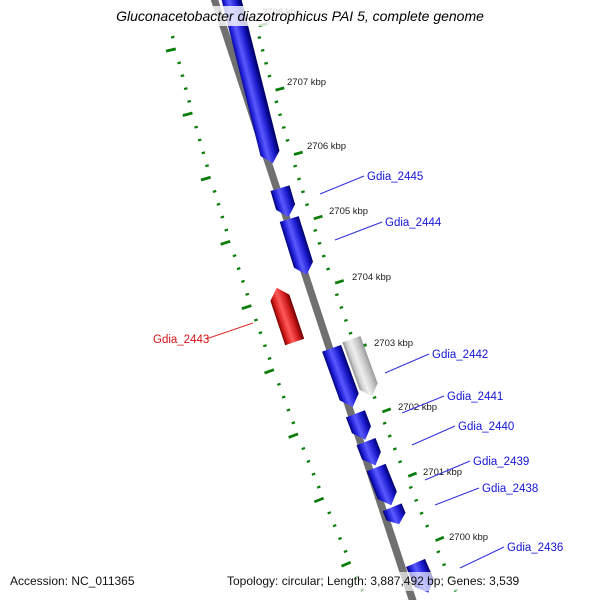 This screenshot has width=600, height=600. What do you see at coordinates (417, 407) in the screenshot?
I see `ruler-label: 2702 kbp` at bounding box center [417, 407].